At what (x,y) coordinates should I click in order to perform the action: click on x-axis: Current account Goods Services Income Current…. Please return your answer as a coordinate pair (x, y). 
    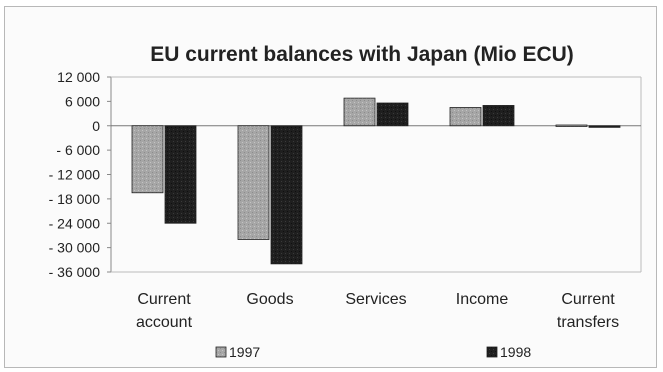
    Looking at the image, I should click on (377, 311).